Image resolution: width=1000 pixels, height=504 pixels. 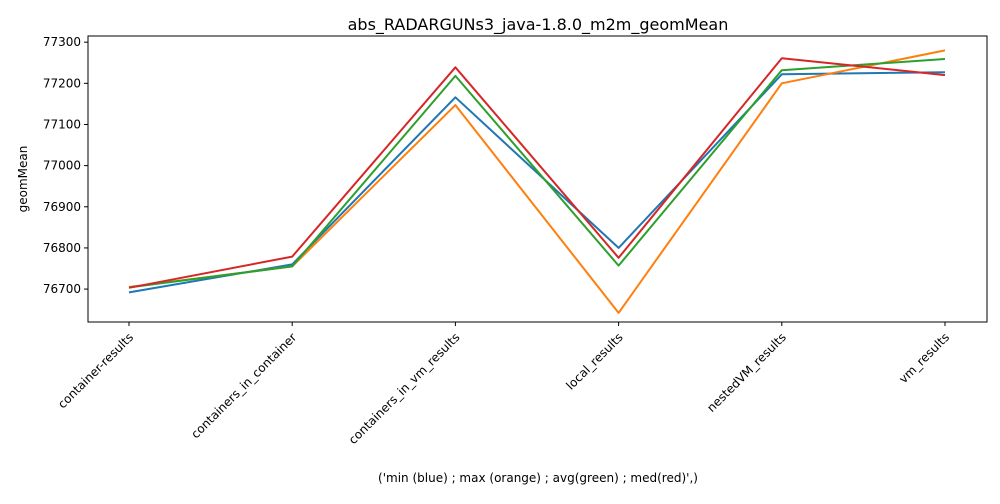 I want to click on x-tick-label: container-results, so click(x=95, y=370).